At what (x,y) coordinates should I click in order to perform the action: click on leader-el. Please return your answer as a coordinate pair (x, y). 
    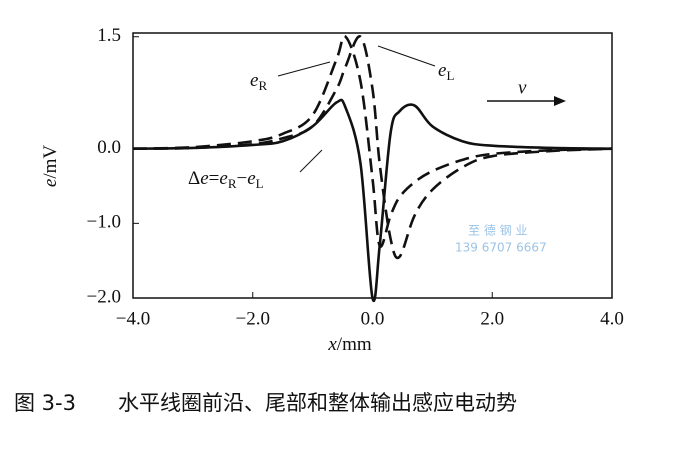
    Looking at the image, I should click on (406, 56).